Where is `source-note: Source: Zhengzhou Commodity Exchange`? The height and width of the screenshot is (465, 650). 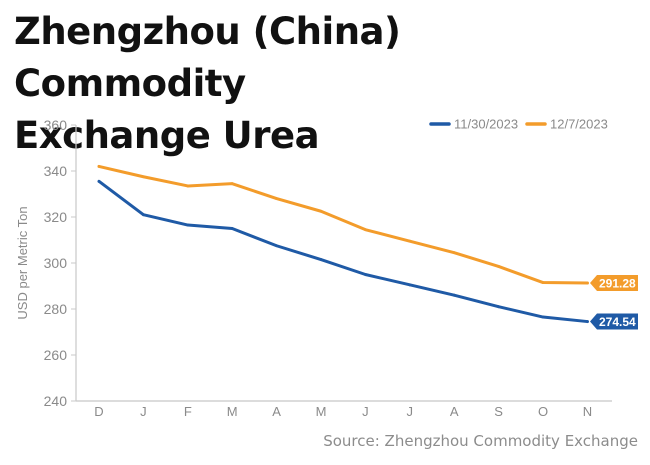
source-note: Source: Zhengzhou Commodity Exchange is located at coordinates (480, 441).